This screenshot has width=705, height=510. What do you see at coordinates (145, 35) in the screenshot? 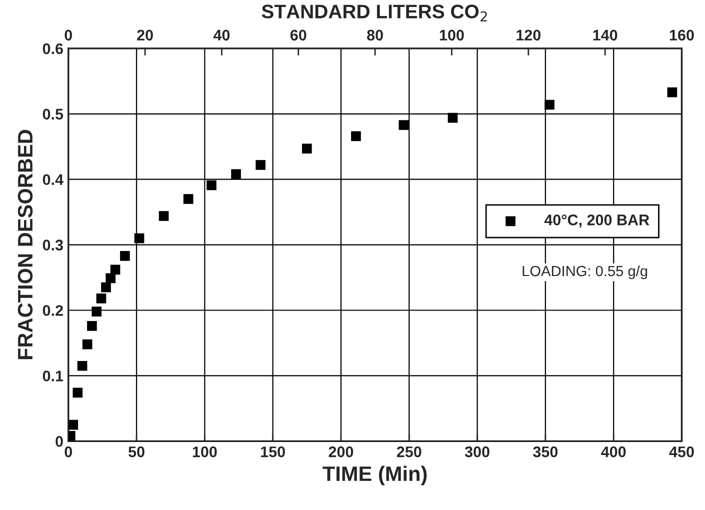
I see `x2-tick-label: 20` at bounding box center [145, 35].